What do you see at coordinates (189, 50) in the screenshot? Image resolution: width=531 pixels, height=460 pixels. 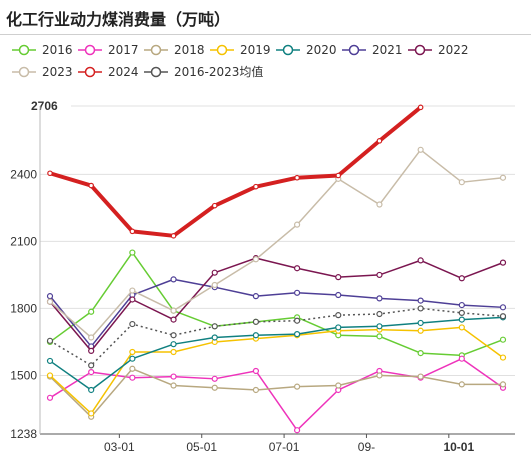 I see `legend-label: 2018` at bounding box center [189, 50].